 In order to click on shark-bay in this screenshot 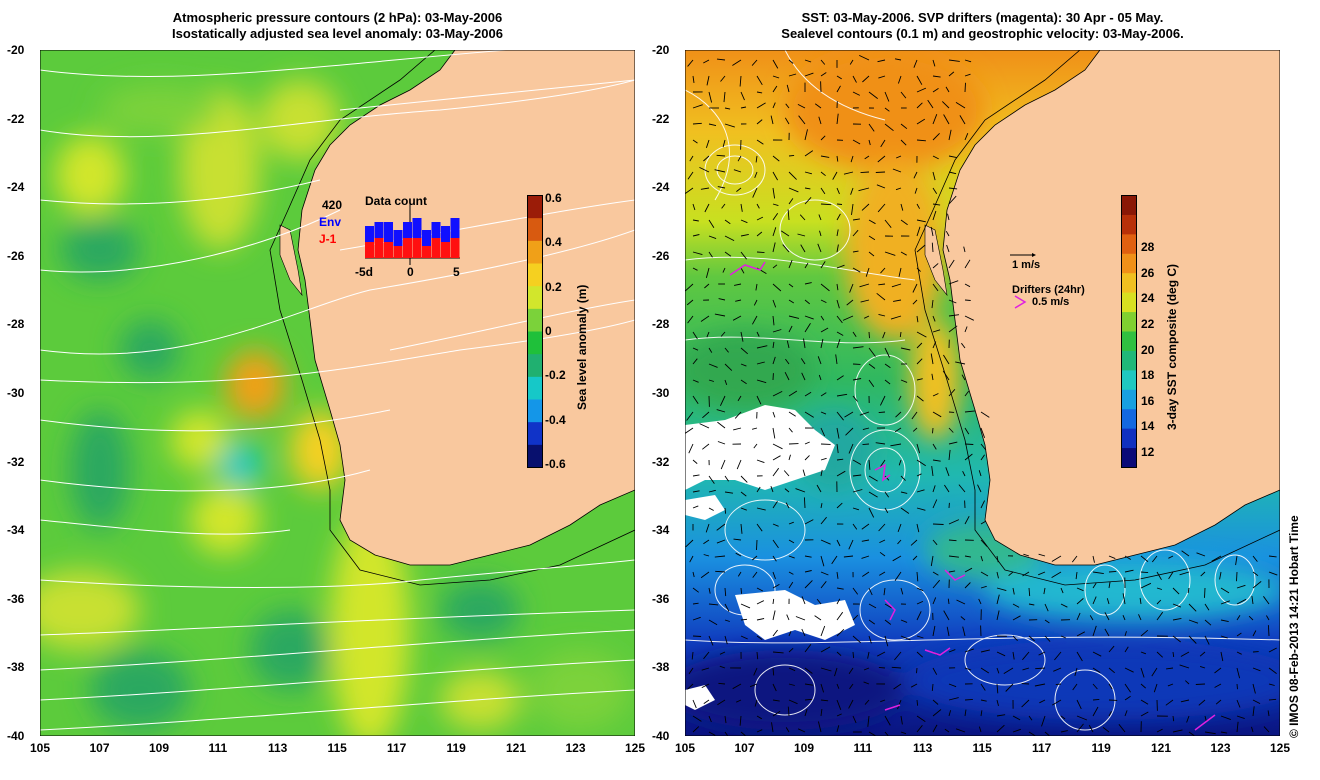, I will do `click(291, 260)`.